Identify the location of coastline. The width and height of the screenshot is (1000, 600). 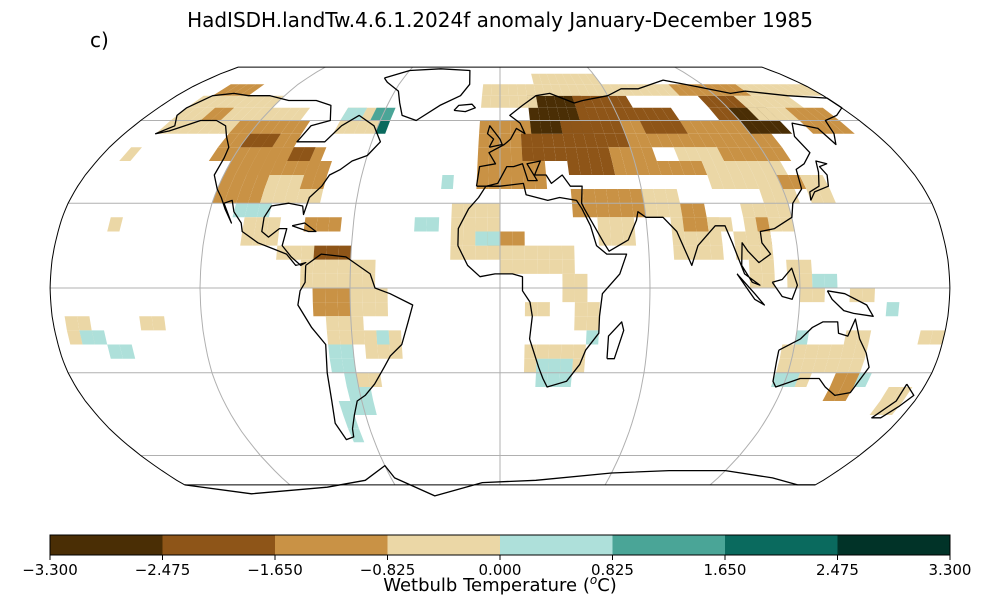
(751, 289).